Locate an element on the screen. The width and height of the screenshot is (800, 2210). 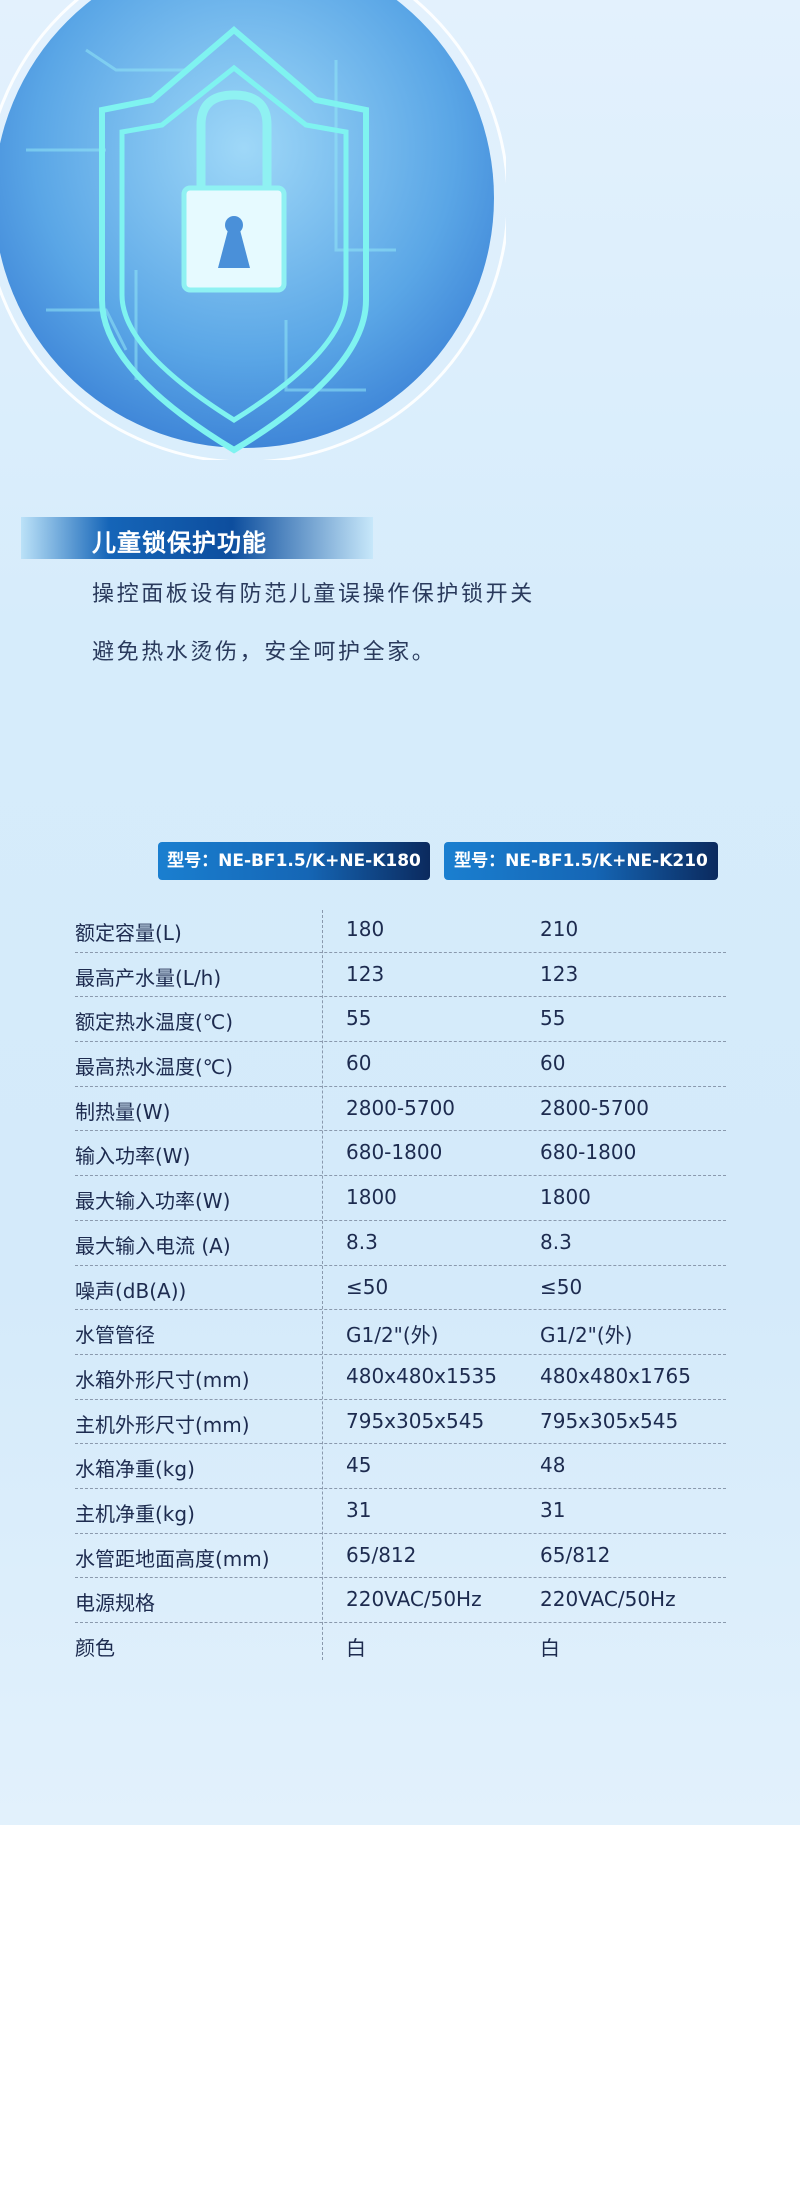
spec-value-k180: 2800-5700 is located at coordinates (401, 1107).